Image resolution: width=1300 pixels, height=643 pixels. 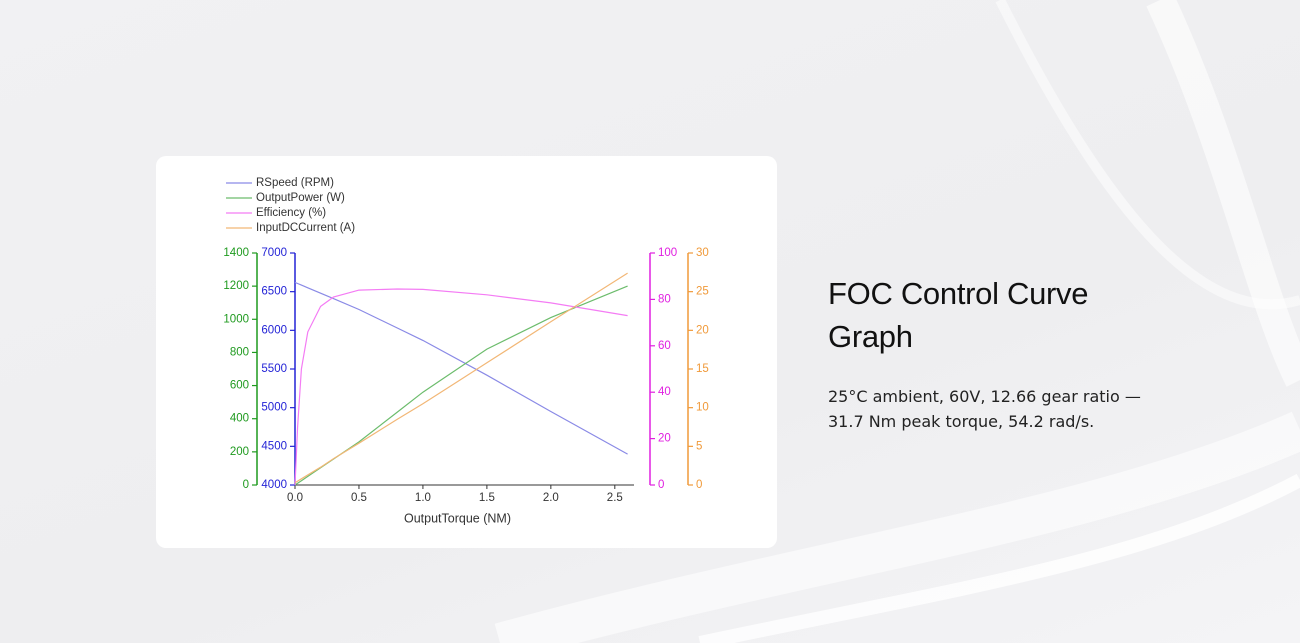 I want to click on y-tick-label: 25, so click(x=702, y=292).